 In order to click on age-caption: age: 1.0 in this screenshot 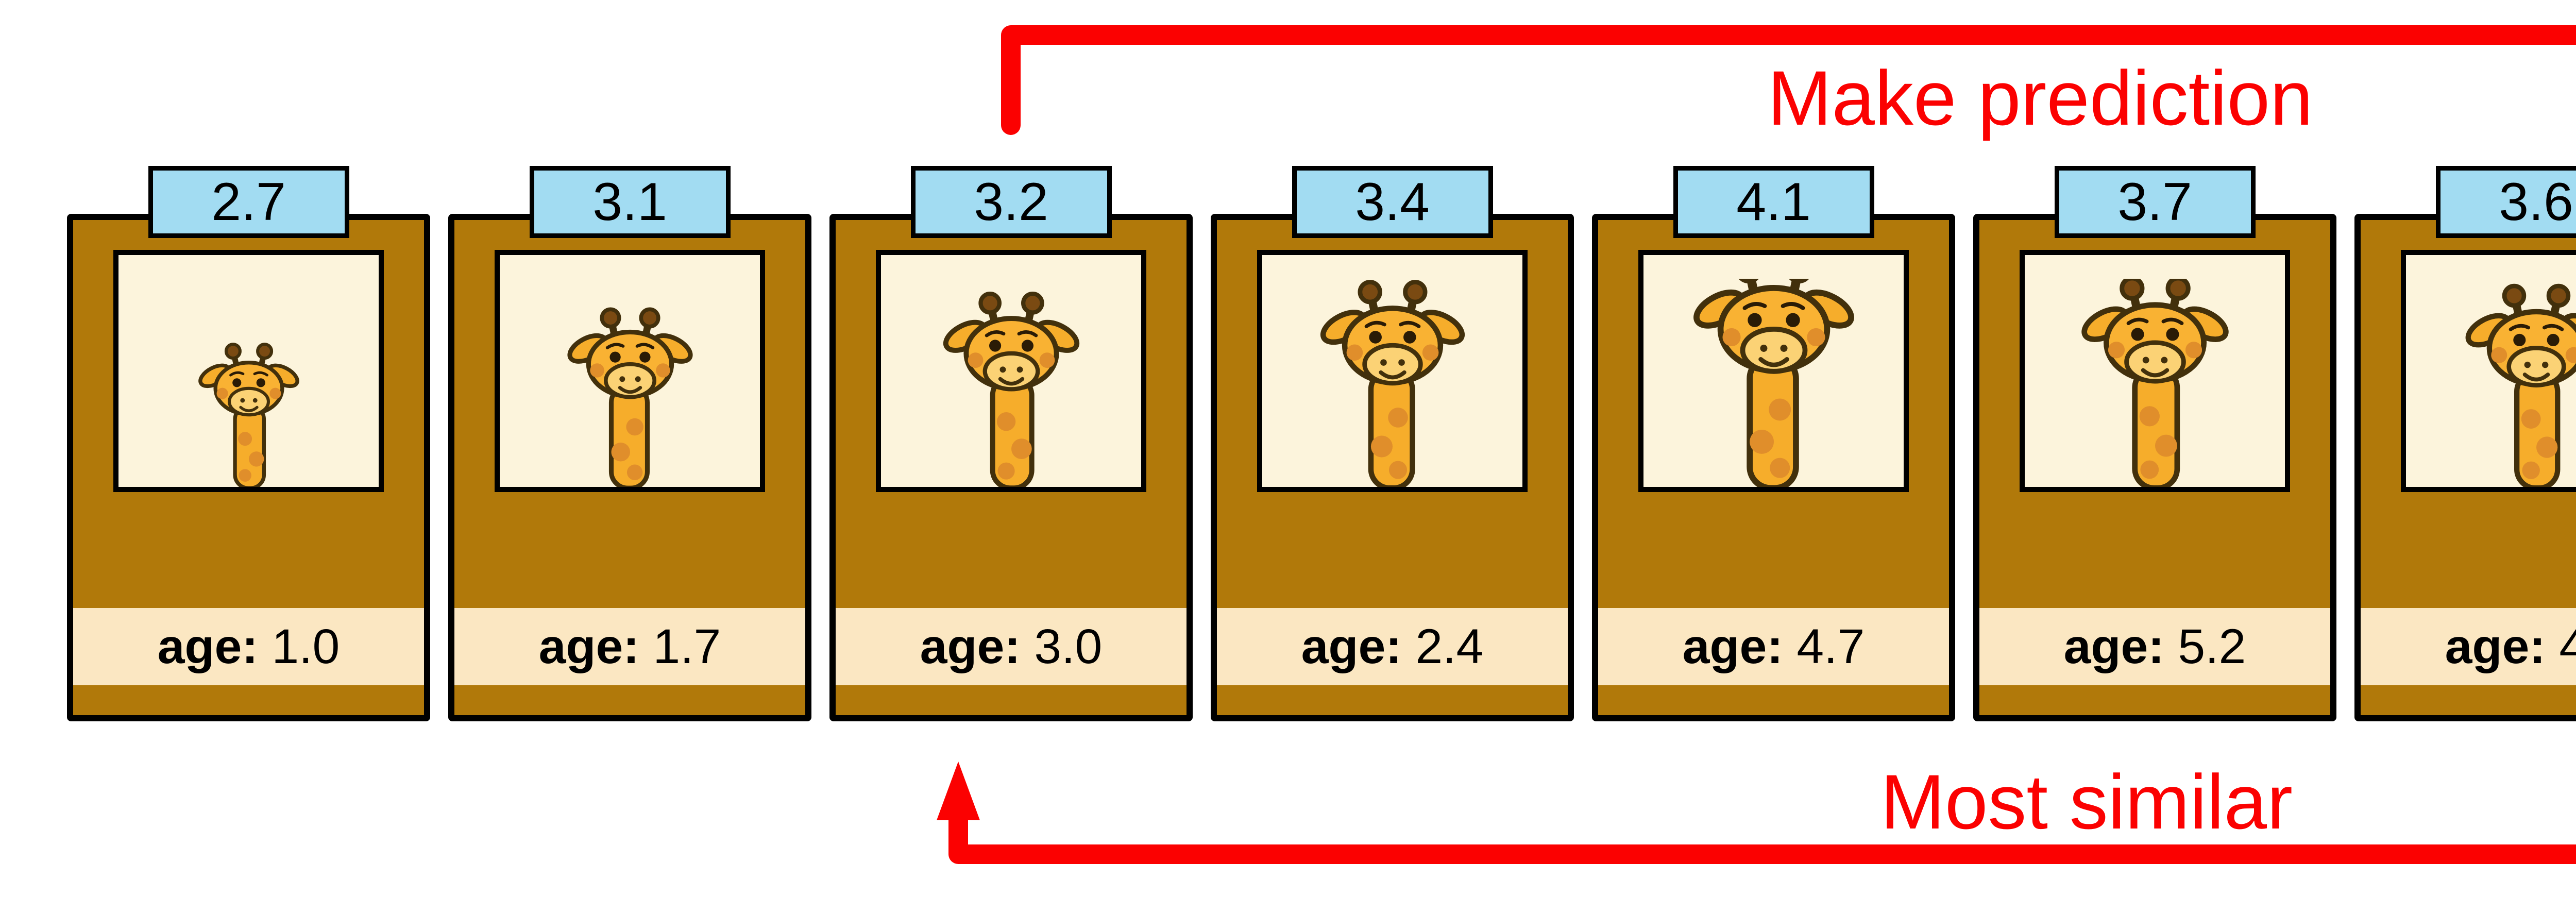, I will do `click(248, 647)`.